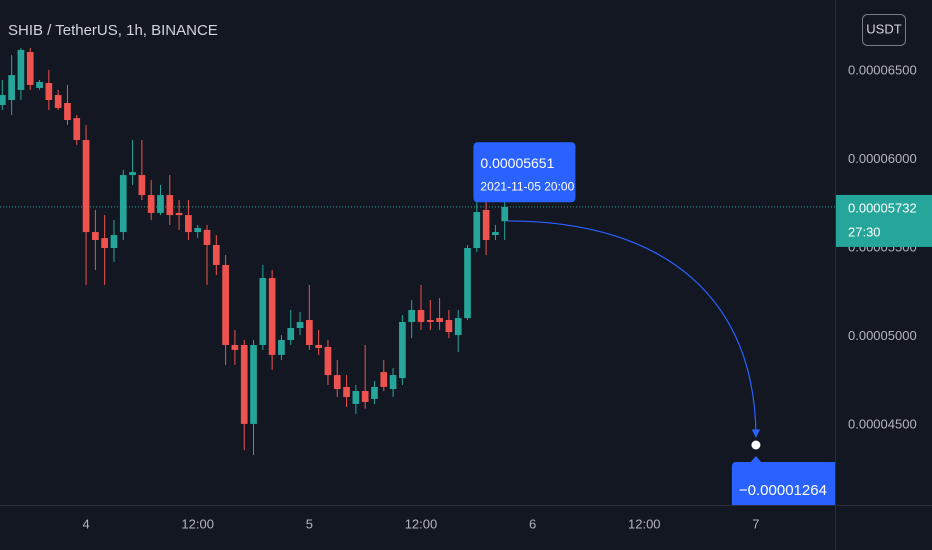 The width and height of the screenshot is (932, 550). Describe the element at coordinates (882, 158) in the screenshot. I see `y-tick-label: 0.00006000` at that location.